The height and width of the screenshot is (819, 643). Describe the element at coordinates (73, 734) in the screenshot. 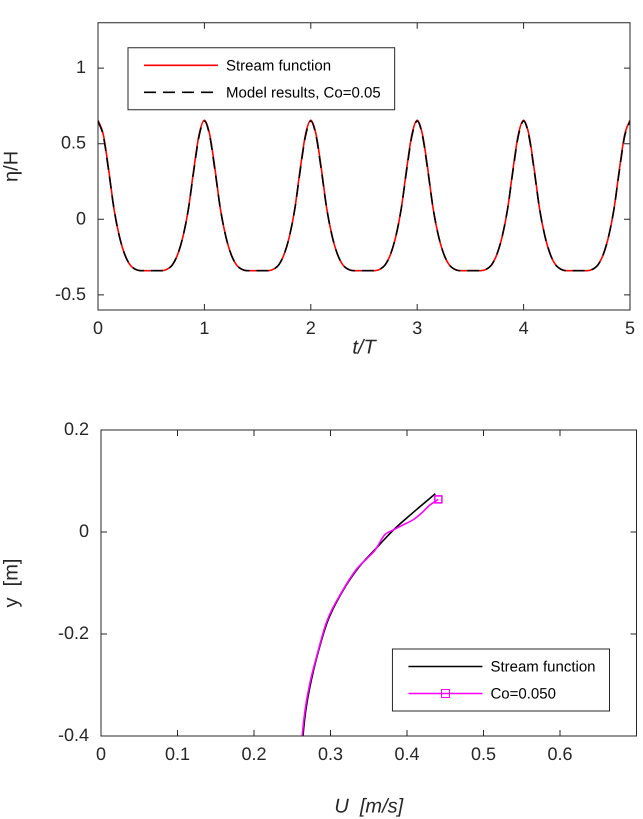

I see `y-tick-label: -0.4` at that location.